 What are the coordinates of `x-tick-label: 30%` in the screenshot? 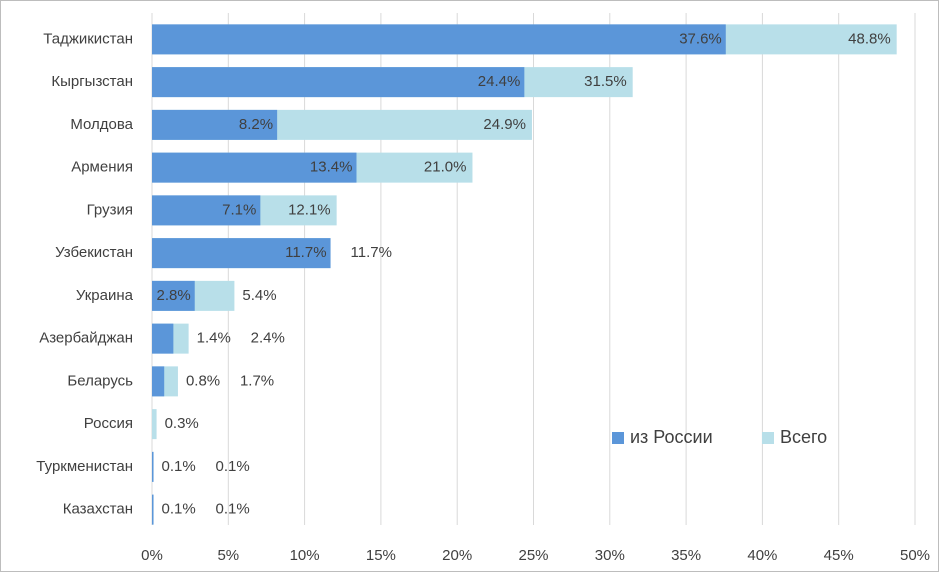 It's located at (610, 555).